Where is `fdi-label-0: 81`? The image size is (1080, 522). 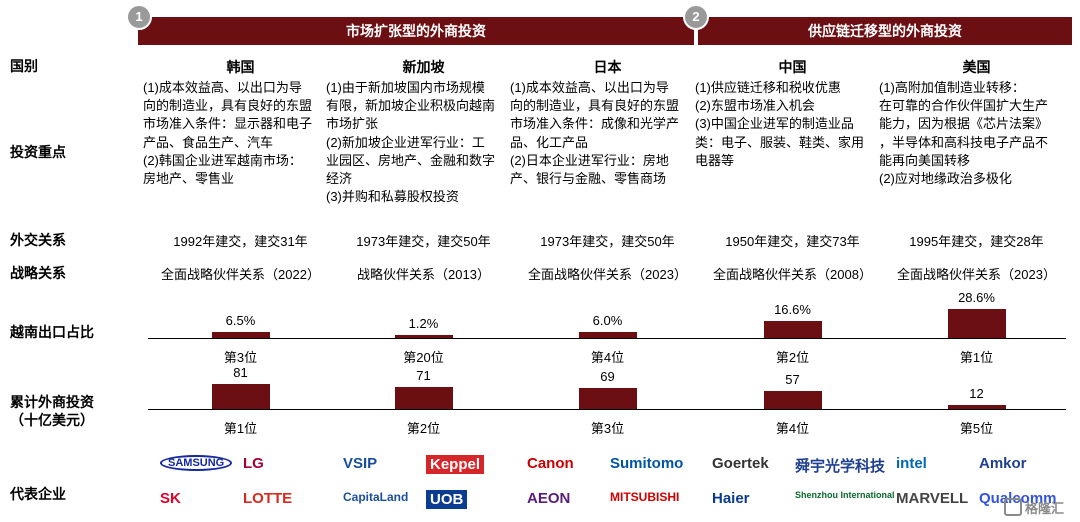
fdi-label-0: 81 is located at coordinates (240, 372).